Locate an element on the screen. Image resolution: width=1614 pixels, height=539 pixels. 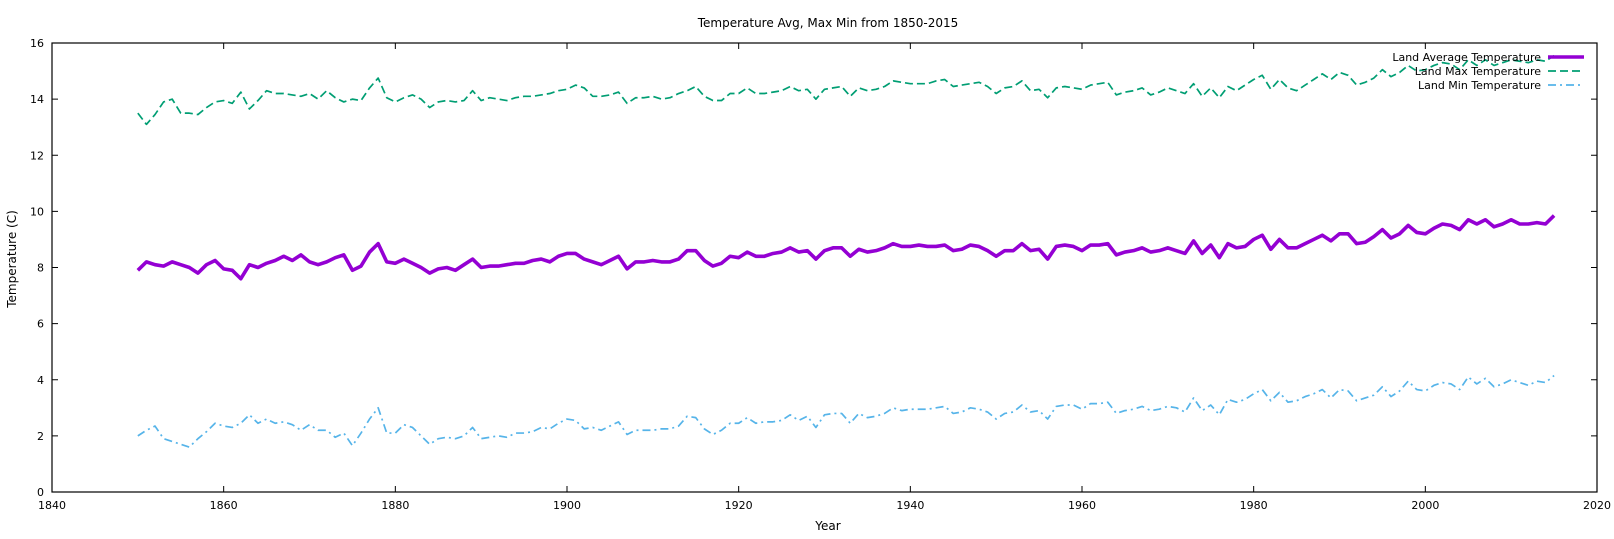
x-tick-label: 1900 is located at coordinates (567, 505).